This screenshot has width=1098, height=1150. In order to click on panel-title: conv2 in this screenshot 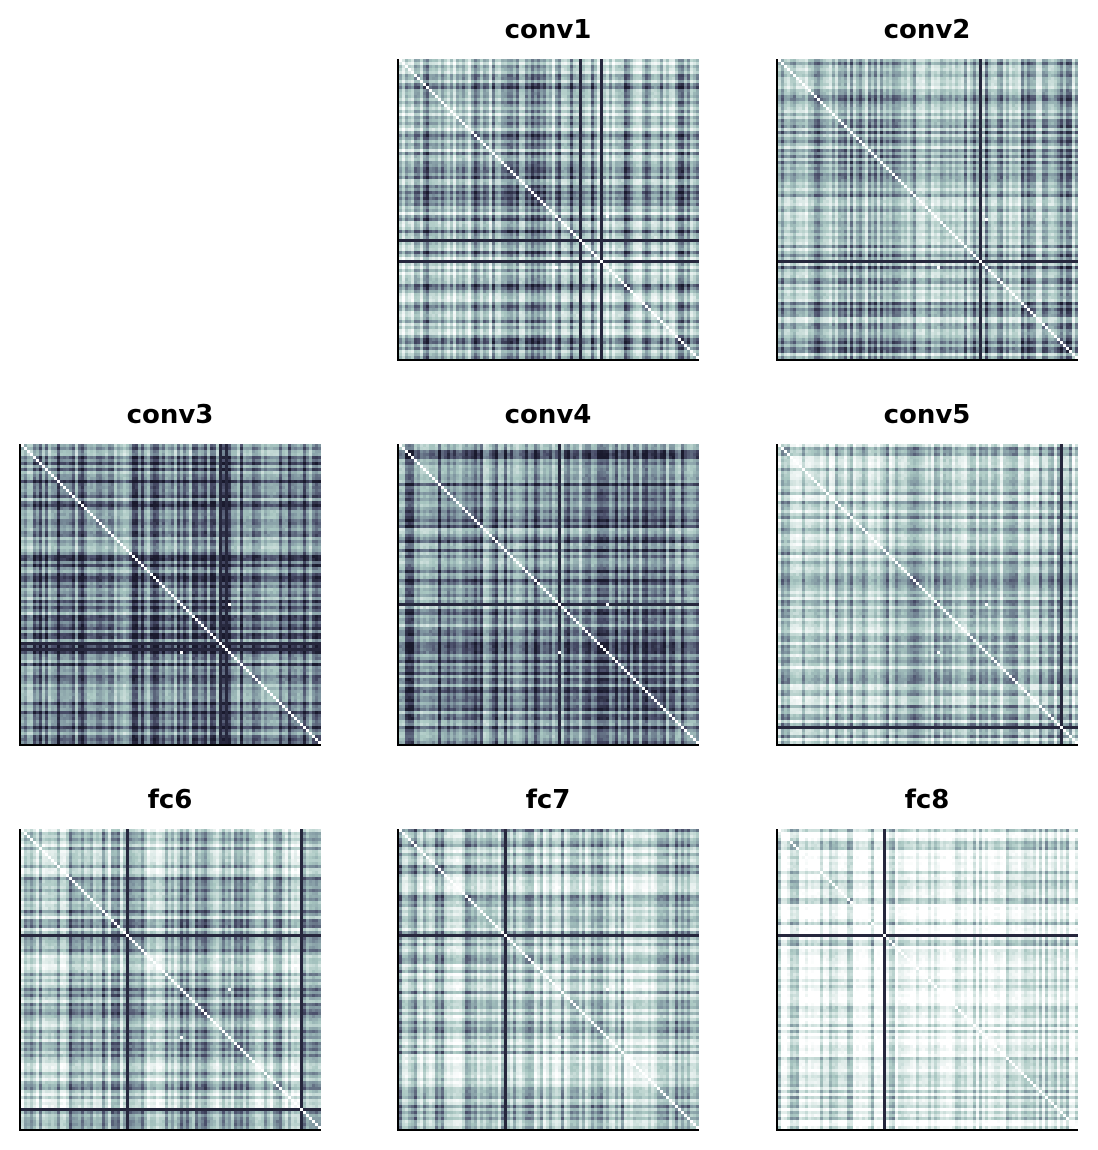, I will do `click(927, 30)`.